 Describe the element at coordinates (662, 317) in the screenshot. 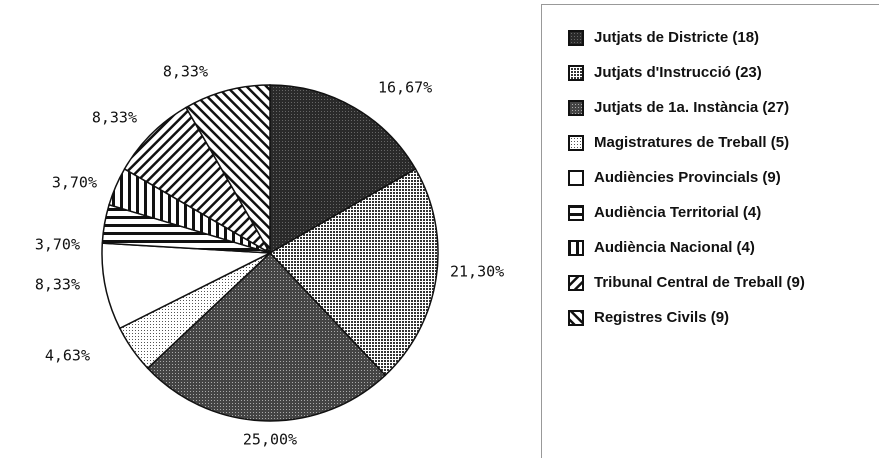

I see `legend-label: Registres Civils (9)` at that location.